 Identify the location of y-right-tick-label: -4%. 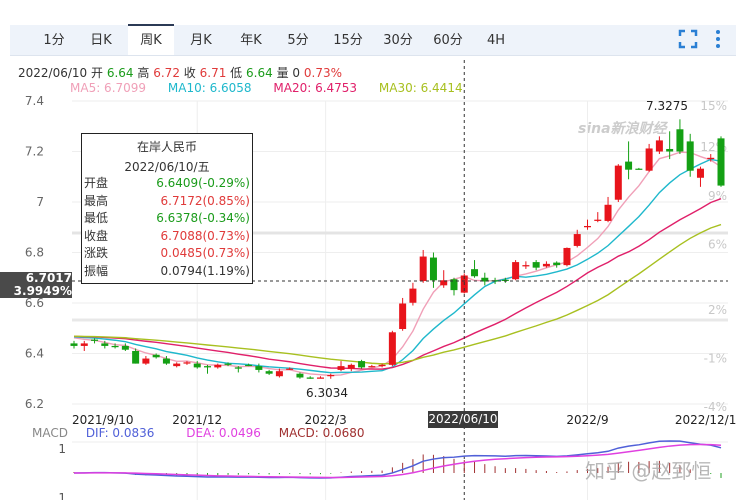
(715, 407).